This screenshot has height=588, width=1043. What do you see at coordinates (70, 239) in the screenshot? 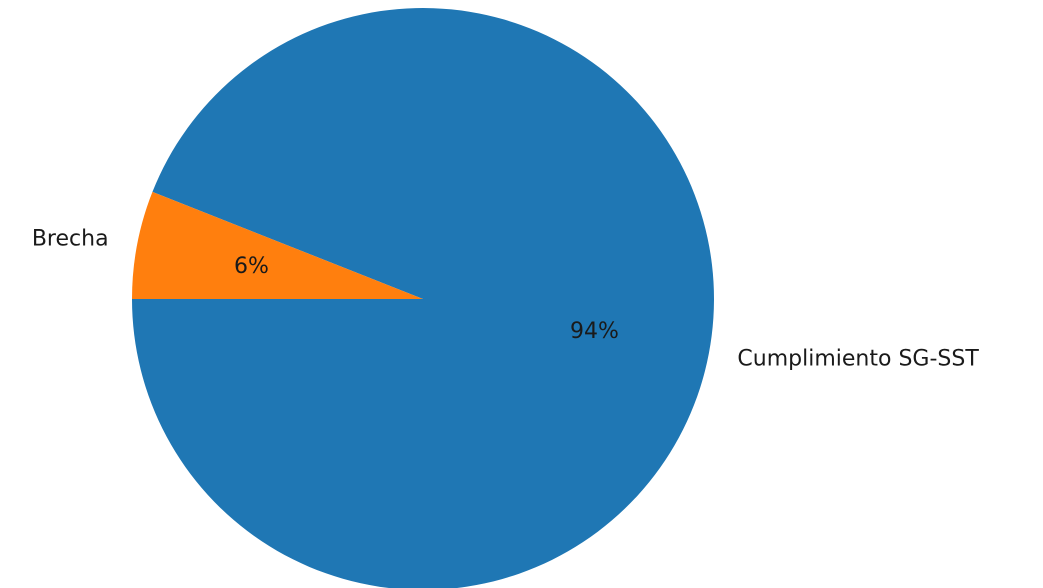
I see `pie-category-label-brecha: Brecha` at bounding box center [70, 239].